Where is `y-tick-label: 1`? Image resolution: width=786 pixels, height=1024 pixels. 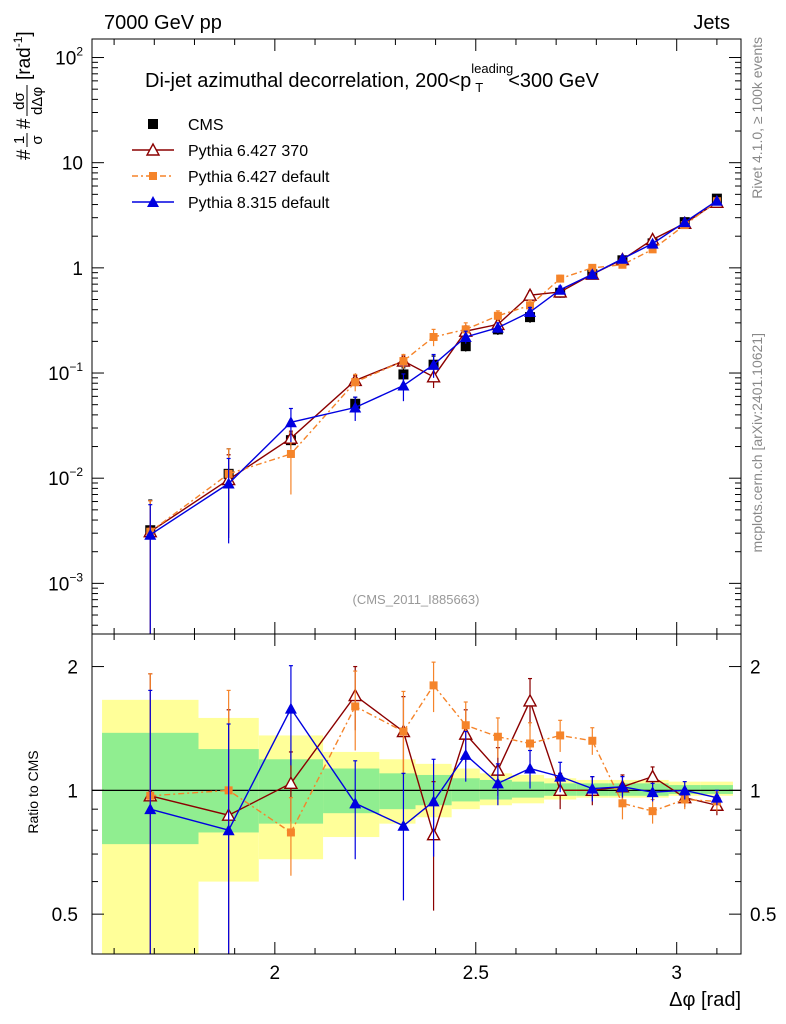 y-tick-label: 1 is located at coordinates (77, 269).